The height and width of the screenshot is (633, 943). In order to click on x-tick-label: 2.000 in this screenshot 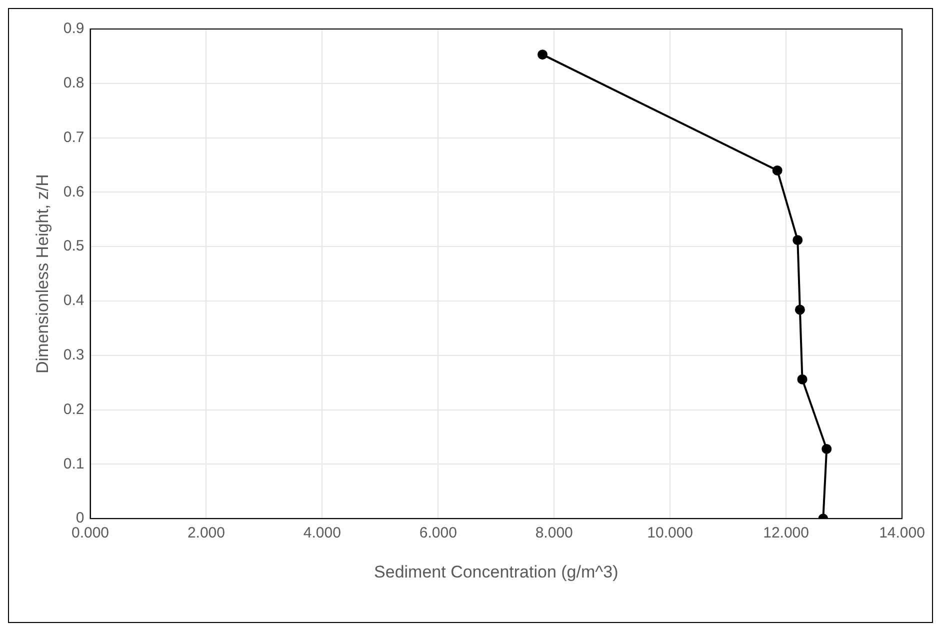, I will do `click(206, 533)`.